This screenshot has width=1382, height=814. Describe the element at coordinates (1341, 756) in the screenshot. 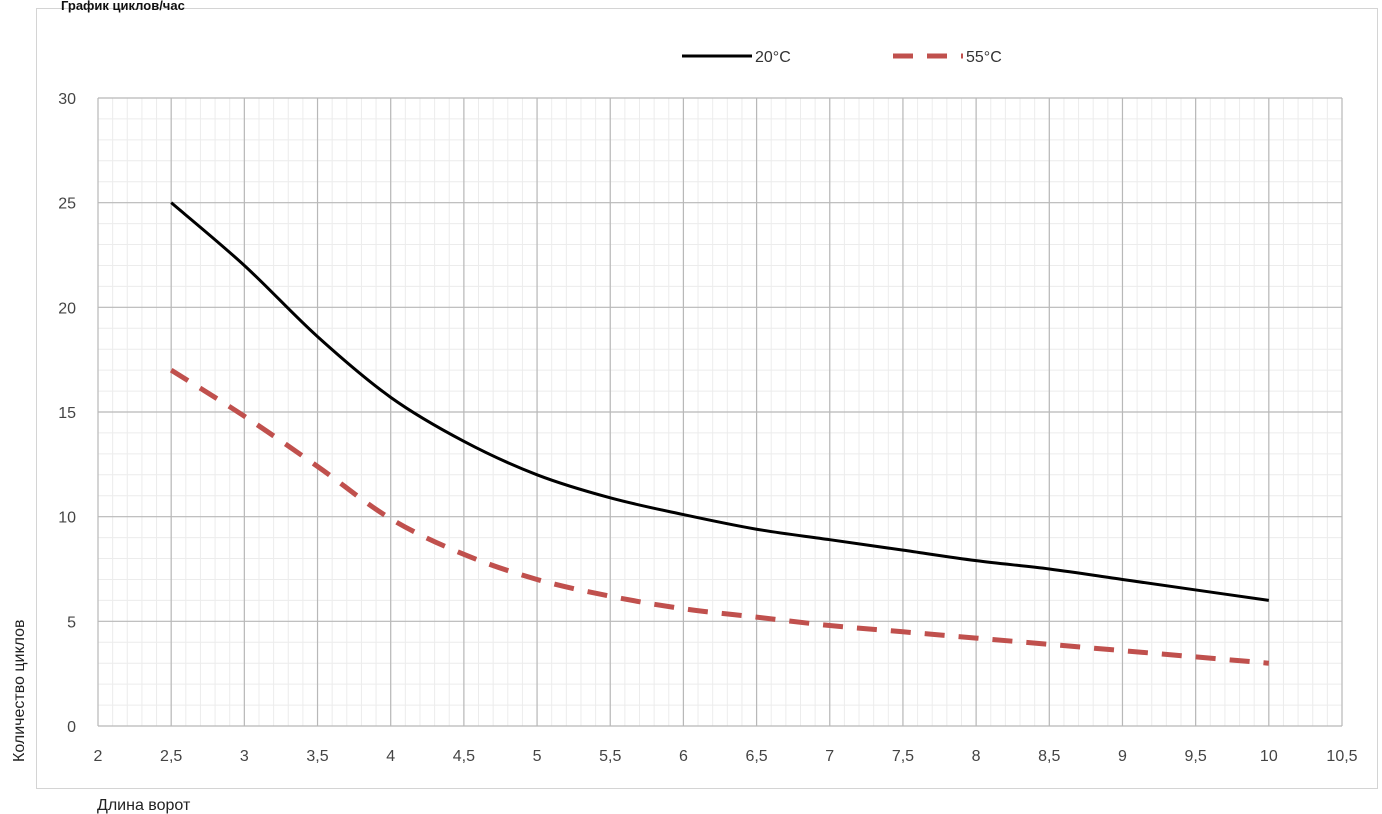

I see `x-tick-label: 10,5` at that location.